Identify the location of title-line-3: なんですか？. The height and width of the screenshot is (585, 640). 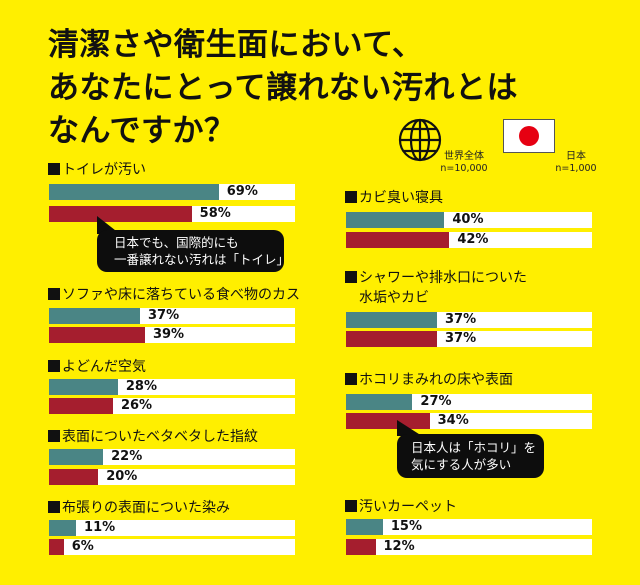
(142, 131).